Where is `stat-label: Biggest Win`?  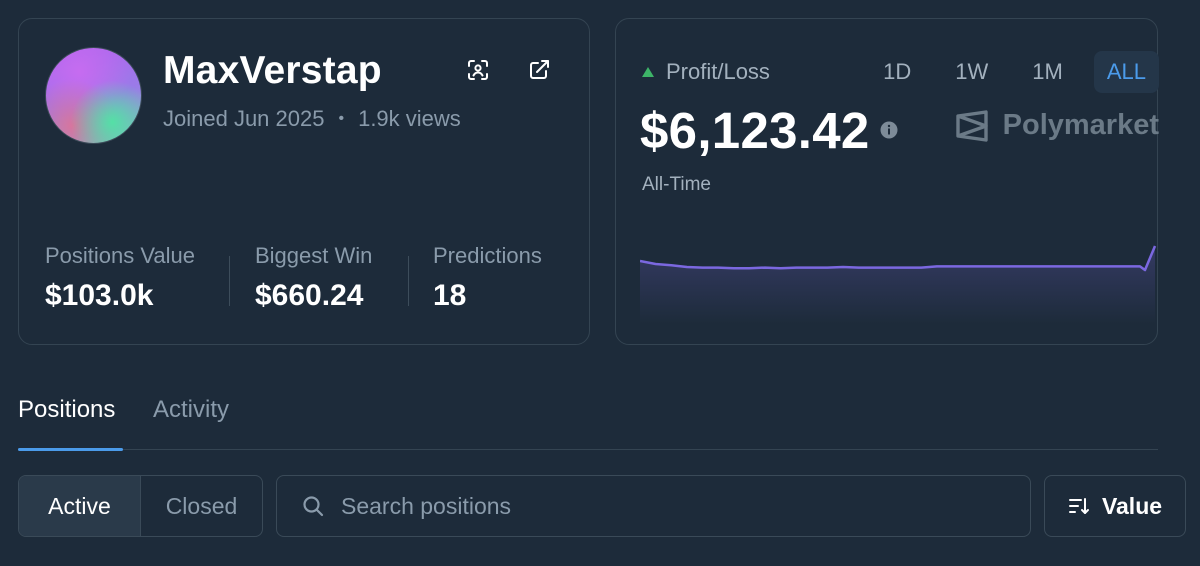 stat-label: Biggest Win is located at coordinates (314, 255).